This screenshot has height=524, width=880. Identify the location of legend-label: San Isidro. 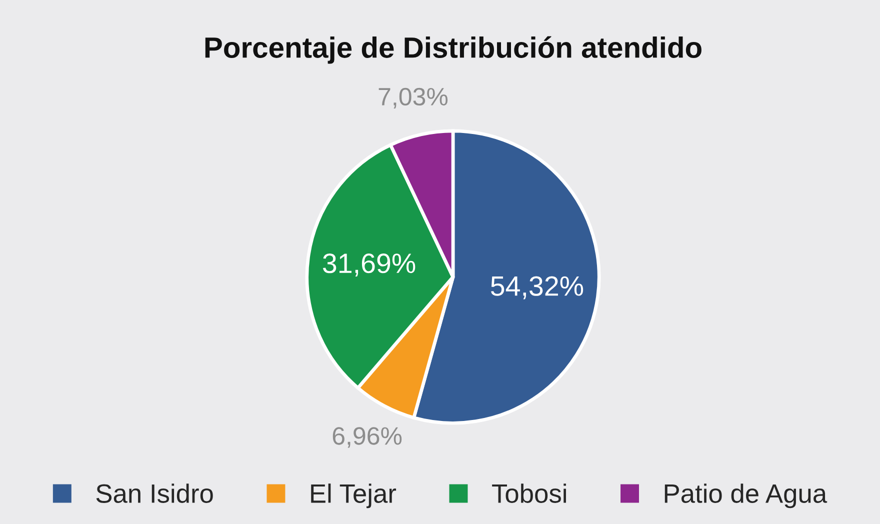
(154, 493).